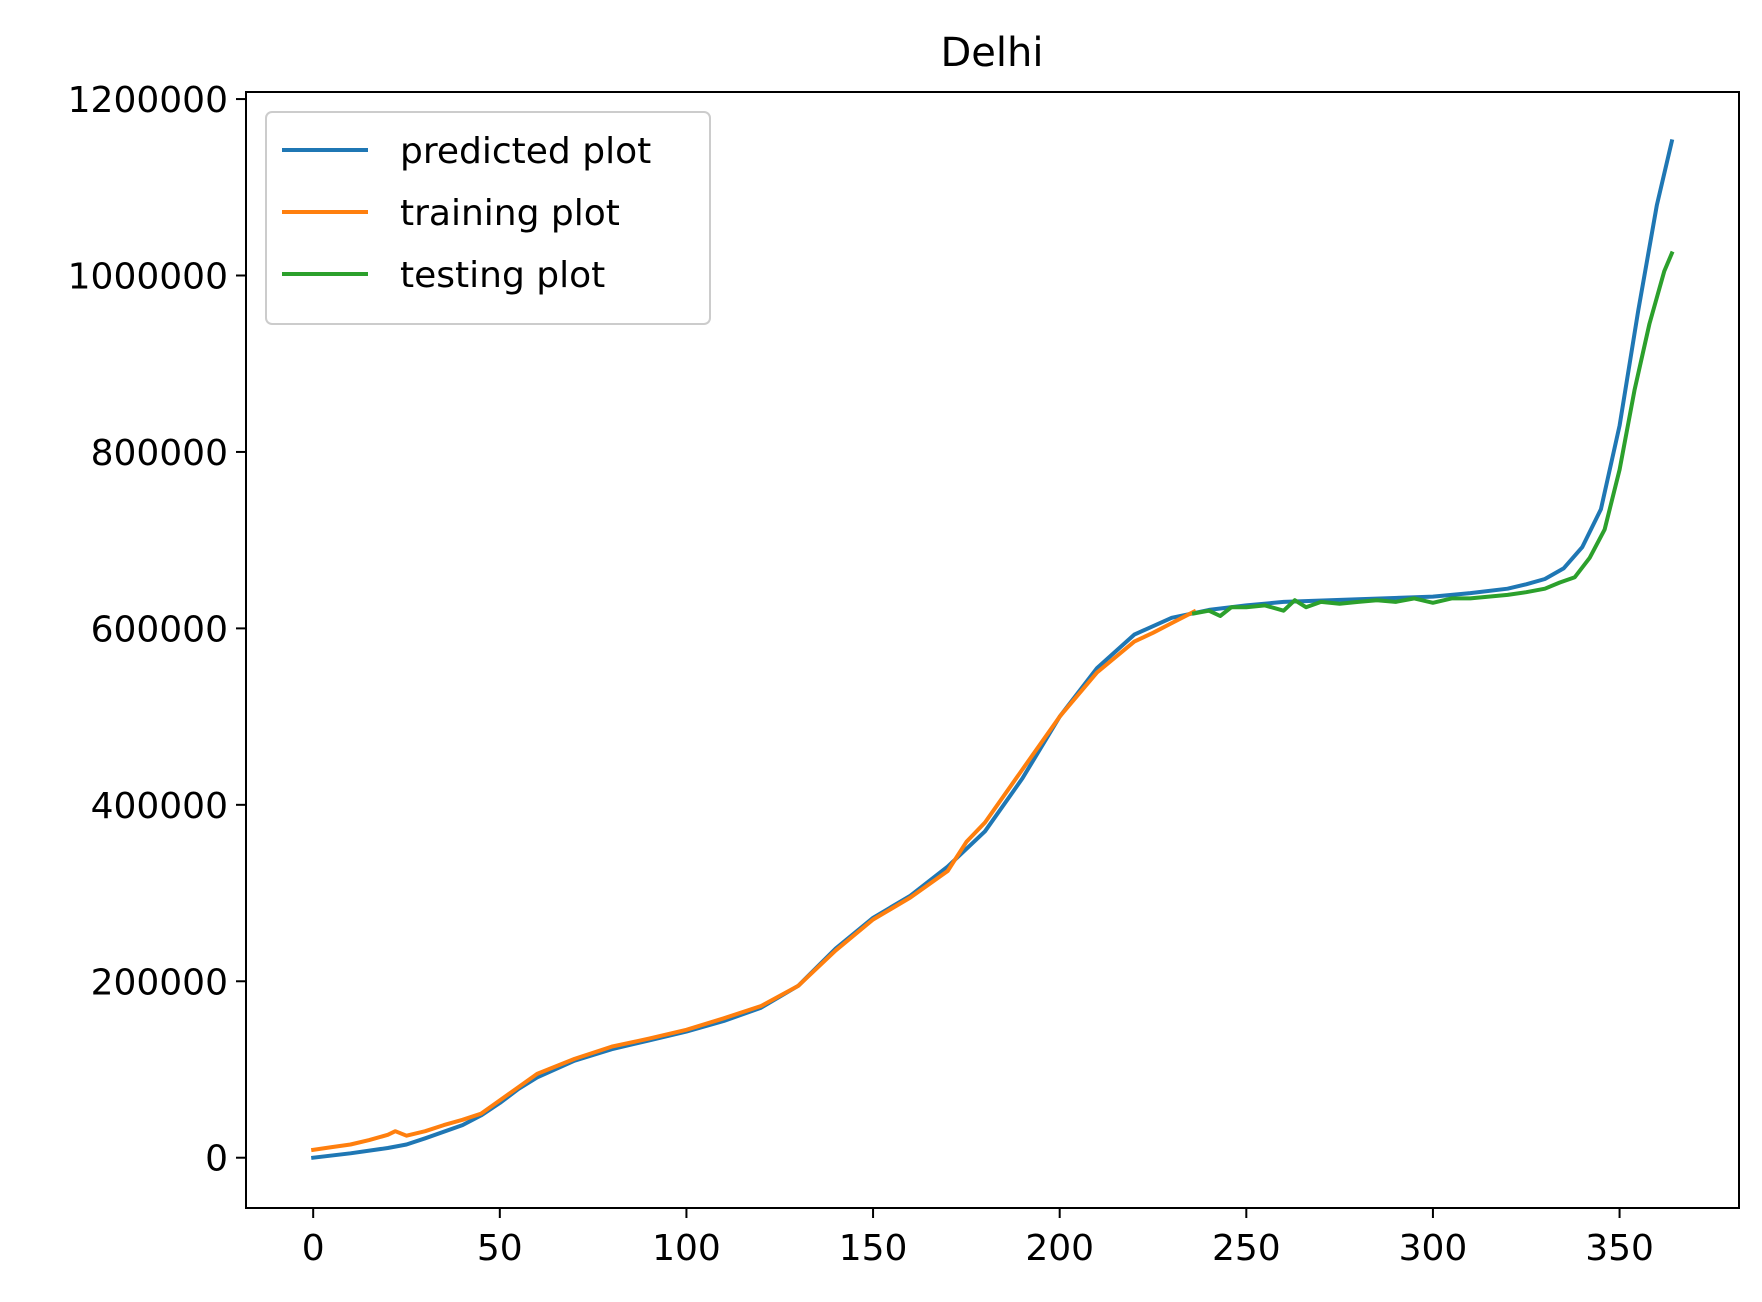 The width and height of the screenshot is (1762, 1302). What do you see at coordinates (502, 275) in the screenshot?
I see `legend-label-testing-plot: testing plot` at bounding box center [502, 275].